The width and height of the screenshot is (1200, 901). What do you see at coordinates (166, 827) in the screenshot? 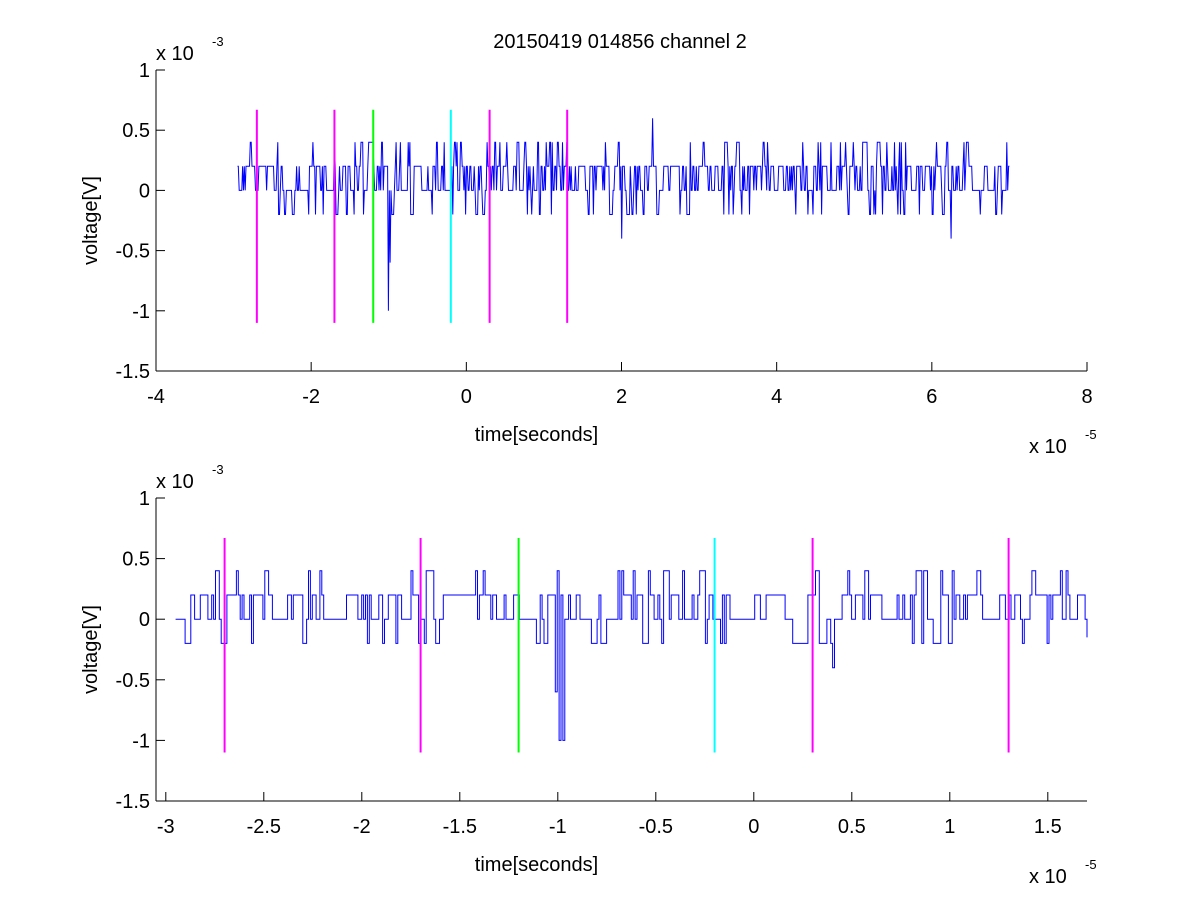
I see `x-tick-label: -3` at bounding box center [166, 827].